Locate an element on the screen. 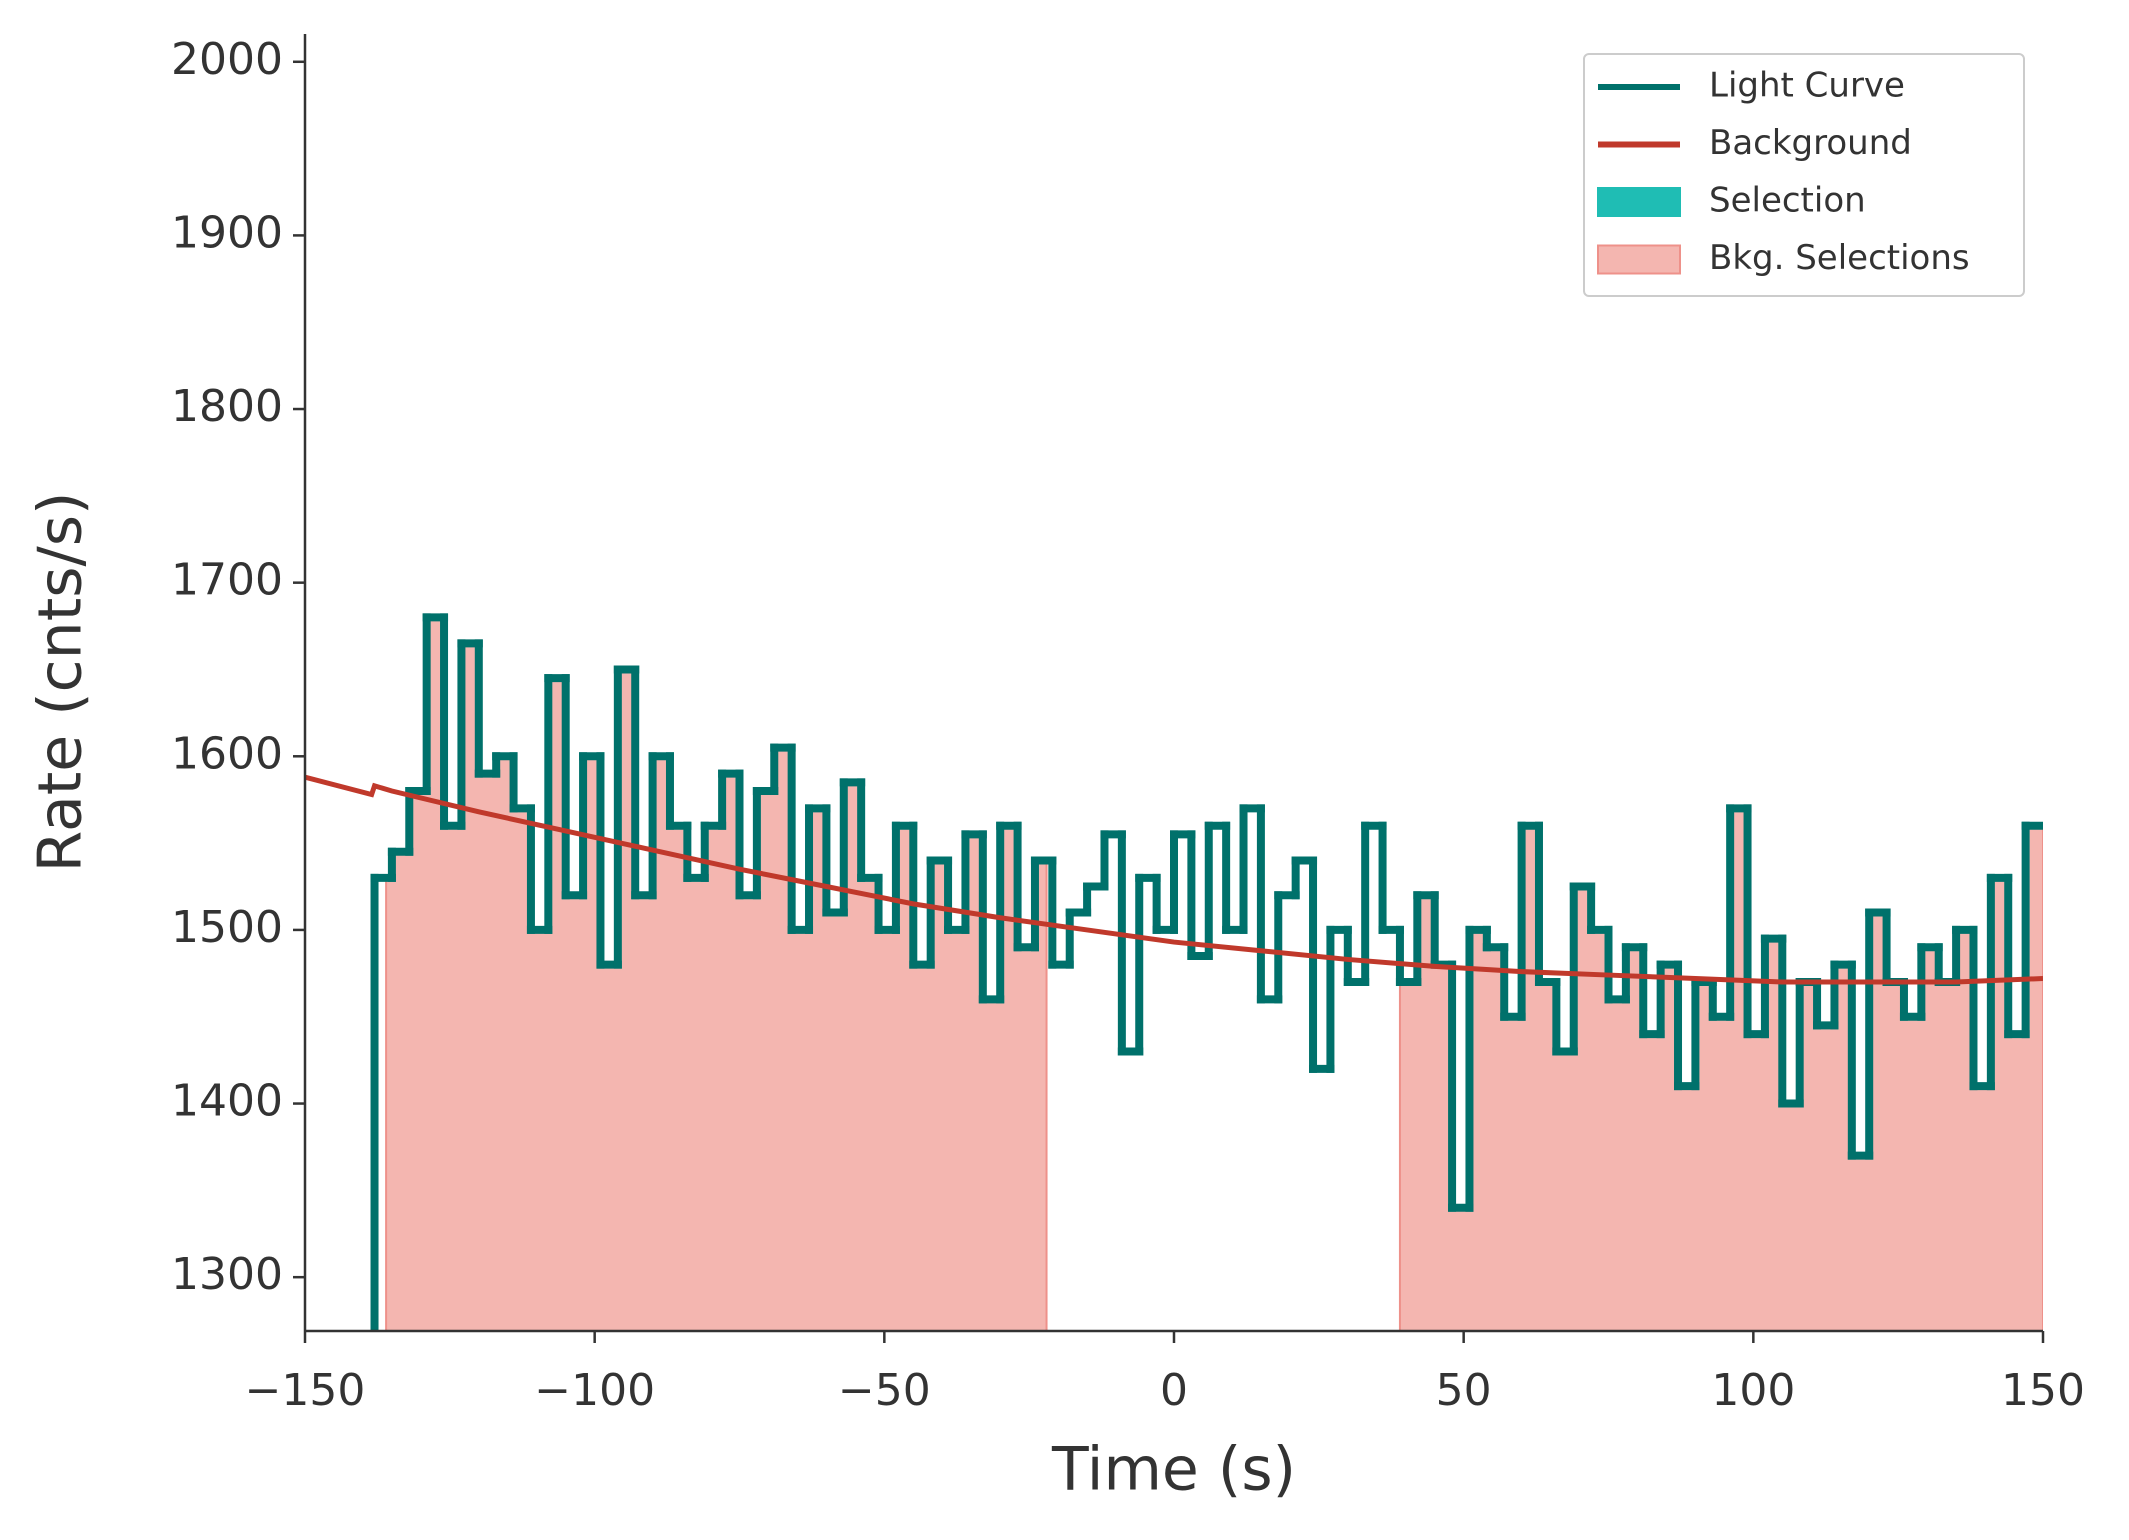 Image resolution: width=2129 pixels, height=1540 pixels. y-axis-label: Rate (cnts/s) is located at coordinates (61, 682).